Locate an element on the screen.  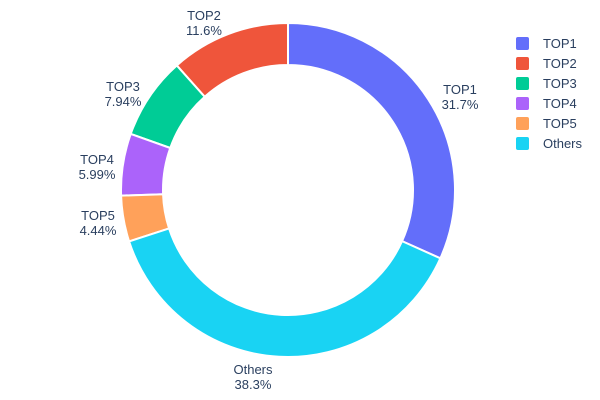
legend-label: TOP5 is located at coordinates (560, 123).